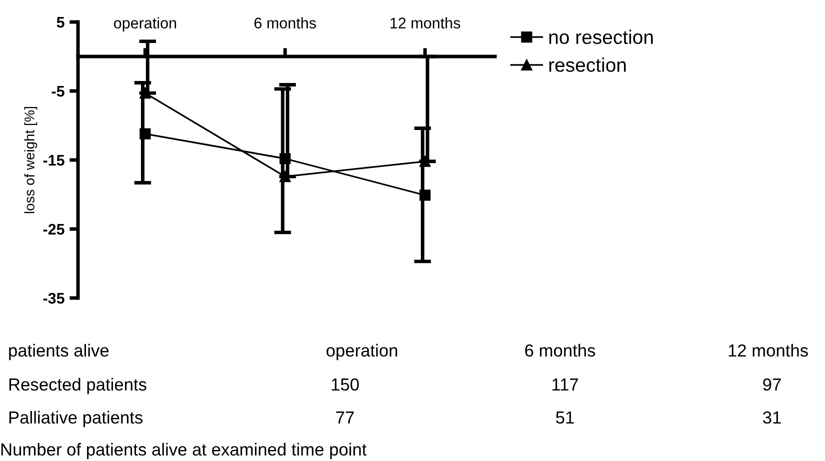 This screenshot has height=461, width=825. What do you see at coordinates (58, 91) in the screenshot?
I see `y-tick-label: -5` at bounding box center [58, 91].